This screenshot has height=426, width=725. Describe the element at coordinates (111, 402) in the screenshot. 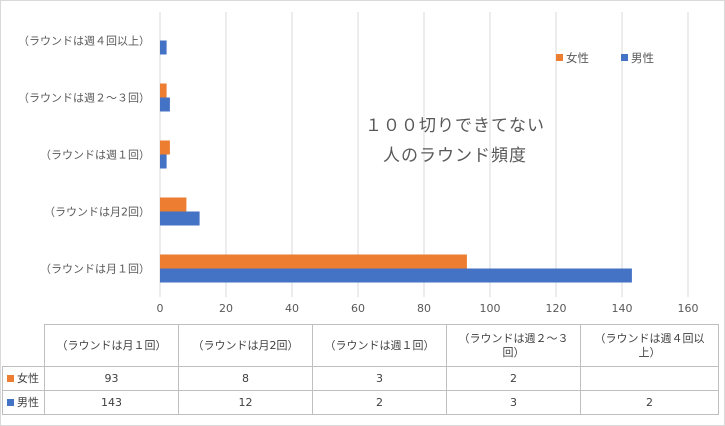

I see `table-value-cell: 143` at that location.